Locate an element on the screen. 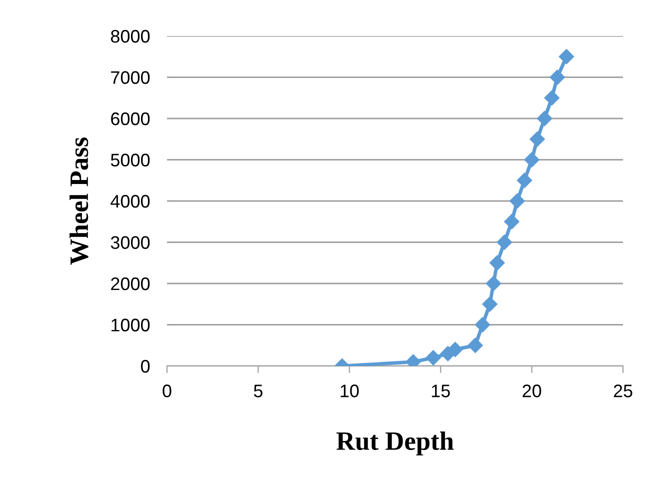 This screenshot has height=492, width=654. y-tick-label: 6000 is located at coordinates (130, 119).